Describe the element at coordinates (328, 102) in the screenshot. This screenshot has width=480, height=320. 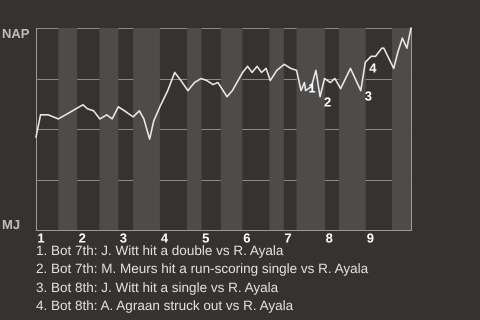
I see `annotation: 2` at that location.